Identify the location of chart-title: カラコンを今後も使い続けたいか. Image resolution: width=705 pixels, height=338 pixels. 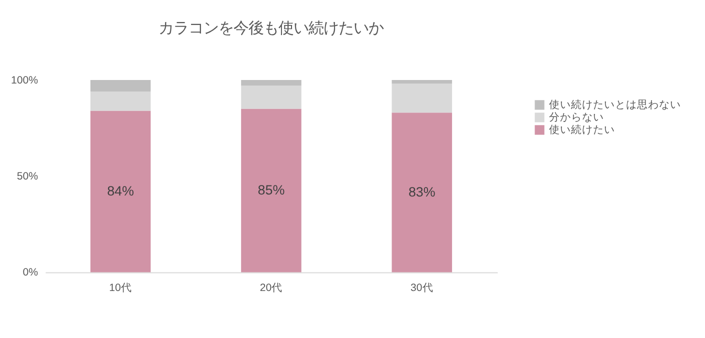
(271, 28).